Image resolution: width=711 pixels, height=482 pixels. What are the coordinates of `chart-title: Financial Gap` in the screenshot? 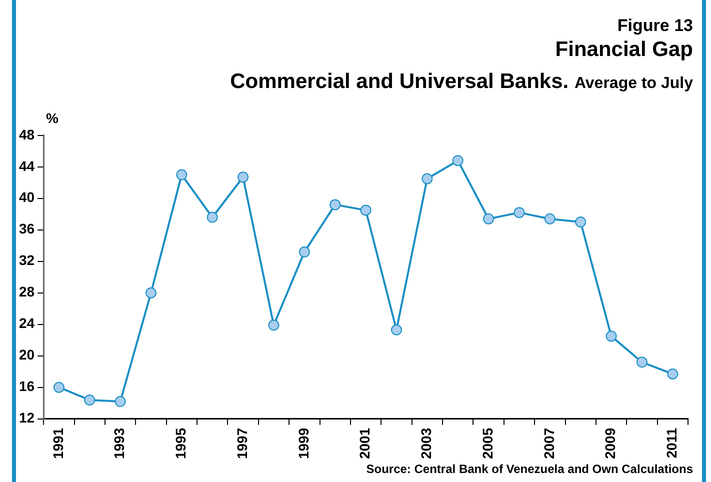 It's located at (624, 50).